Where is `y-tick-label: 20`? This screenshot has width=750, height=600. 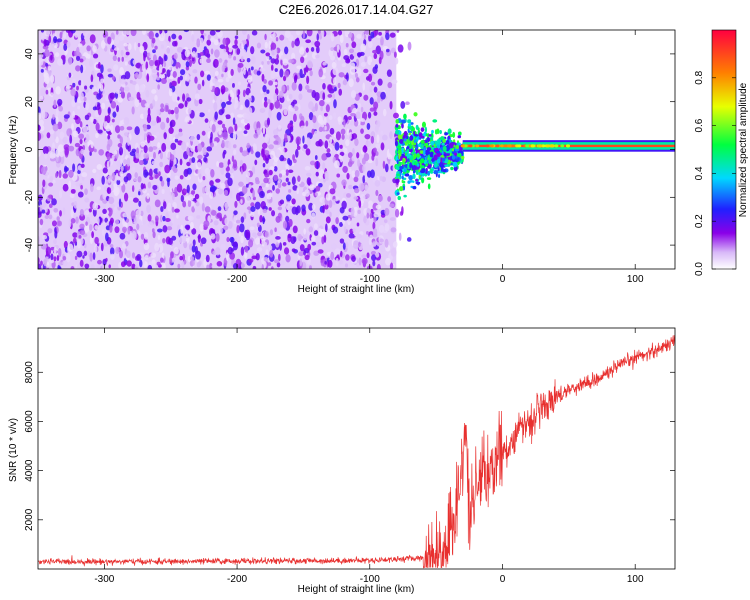
y-tick-label: 20 is located at coordinates (29, 102).